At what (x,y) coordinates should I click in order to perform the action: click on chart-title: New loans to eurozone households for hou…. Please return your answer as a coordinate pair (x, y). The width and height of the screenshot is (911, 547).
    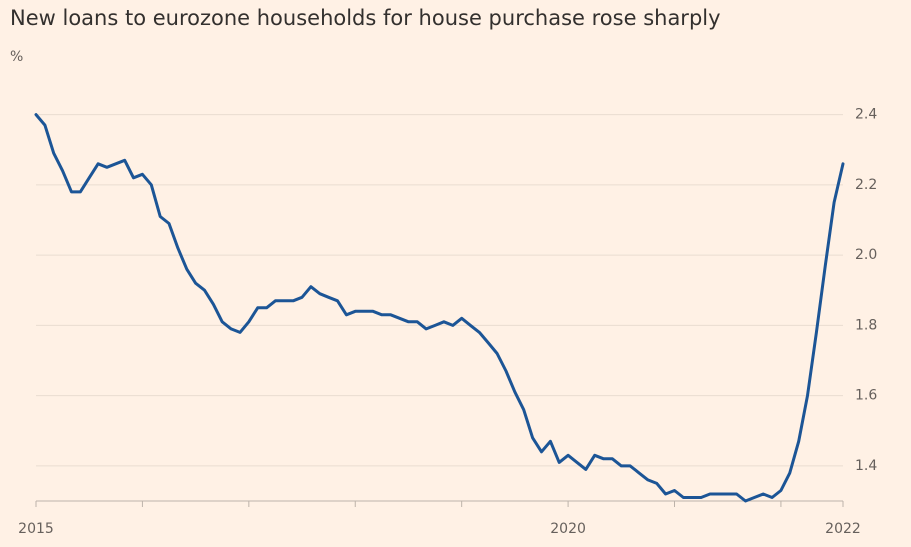
    Looking at the image, I should click on (365, 18).